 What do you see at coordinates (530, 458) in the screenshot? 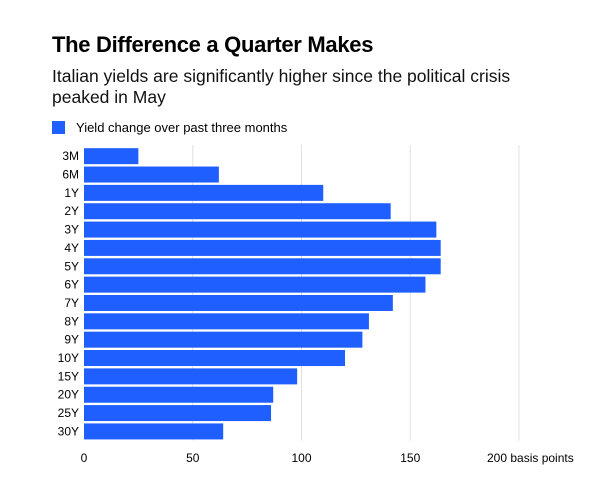
I see `x-tick-label: 200 basis points` at bounding box center [530, 458].